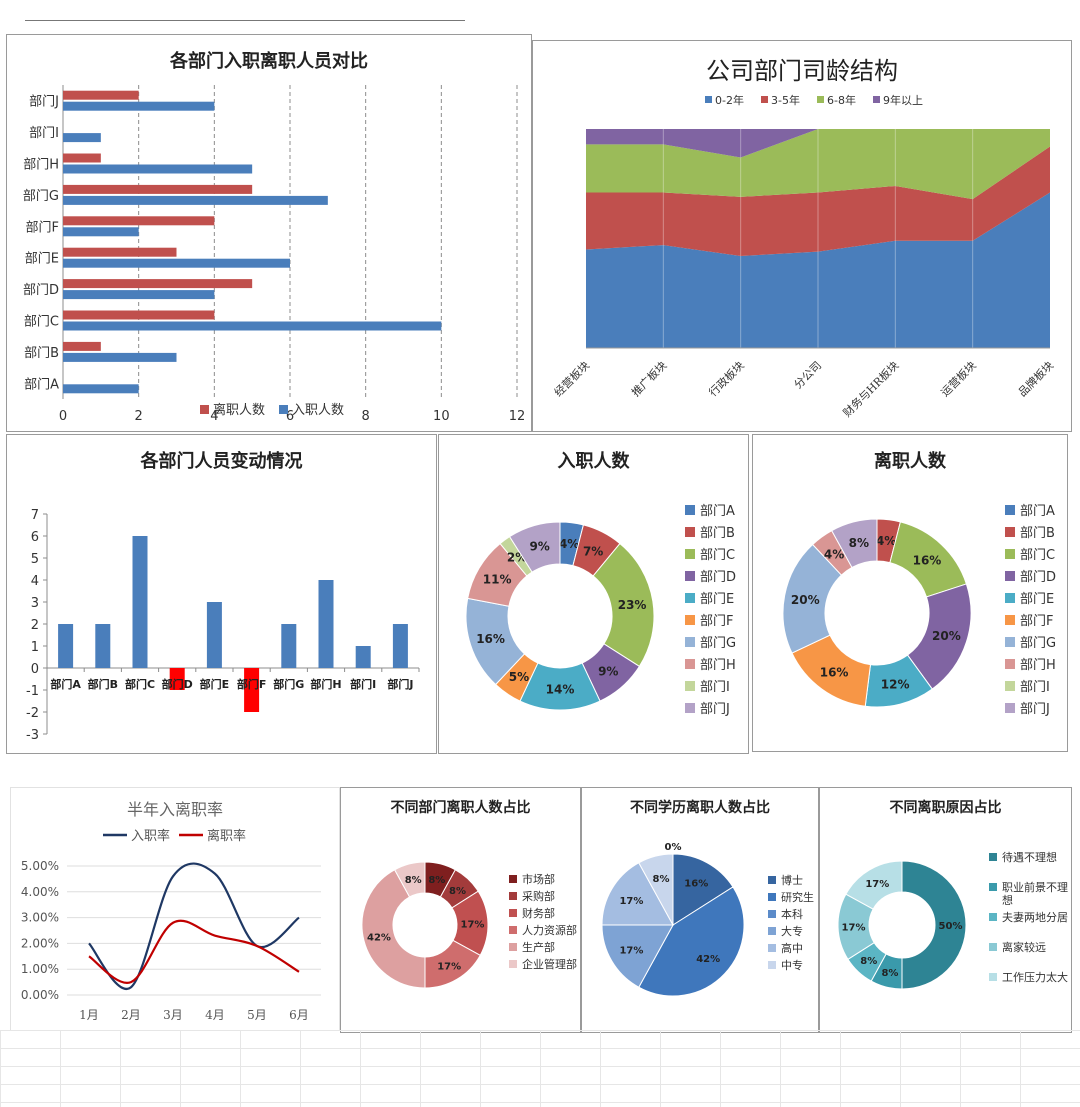 The width and height of the screenshot is (1080, 1107). What do you see at coordinates (792, 965) in the screenshot?
I see `legend-label: 中专` at bounding box center [792, 965].